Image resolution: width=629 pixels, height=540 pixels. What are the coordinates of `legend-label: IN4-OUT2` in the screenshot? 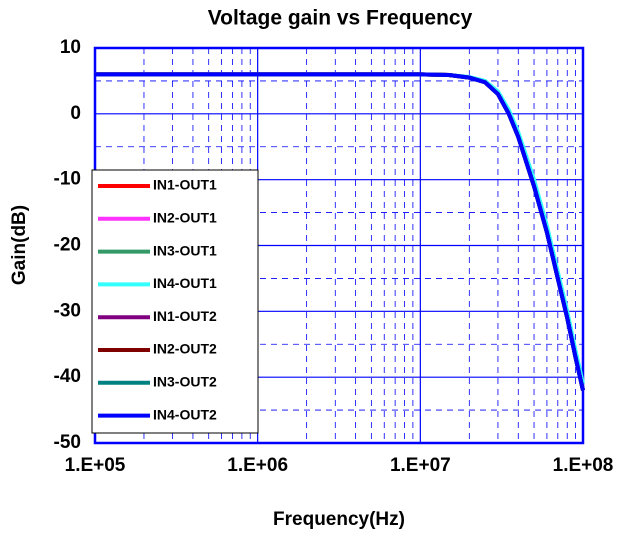 It's located at (185, 414).